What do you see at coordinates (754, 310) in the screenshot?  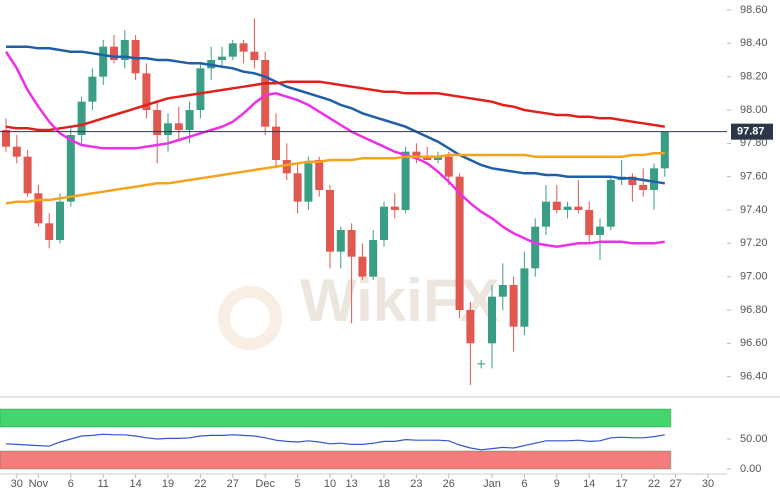 I see `y-tick-label: 96.80` at bounding box center [754, 310].